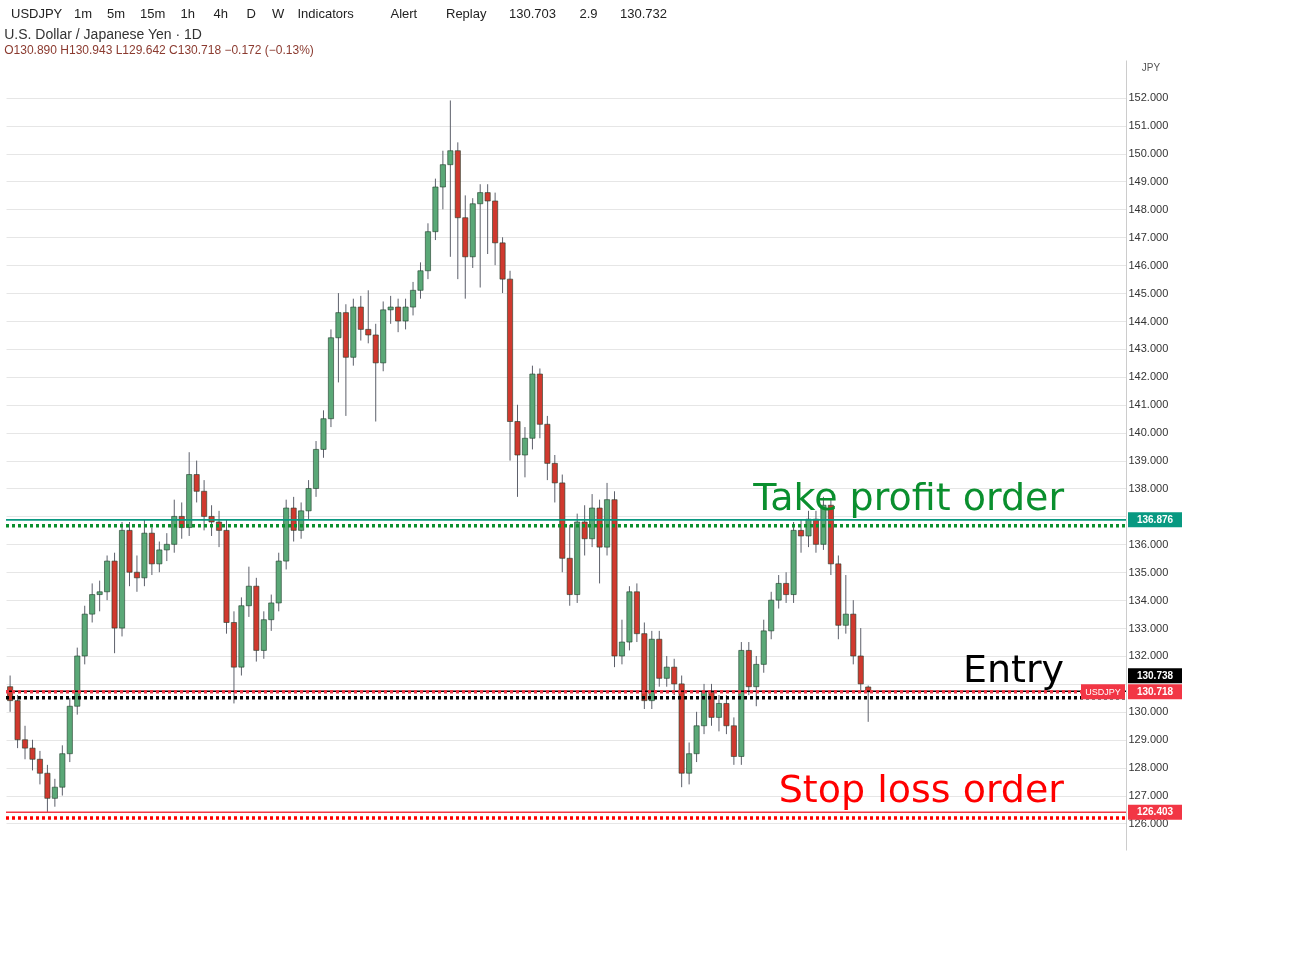  What do you see at coordinates (1148, 488) in the screenshot?
I see `y-tick-label: 138.000` at bounding box center [1148, 488].